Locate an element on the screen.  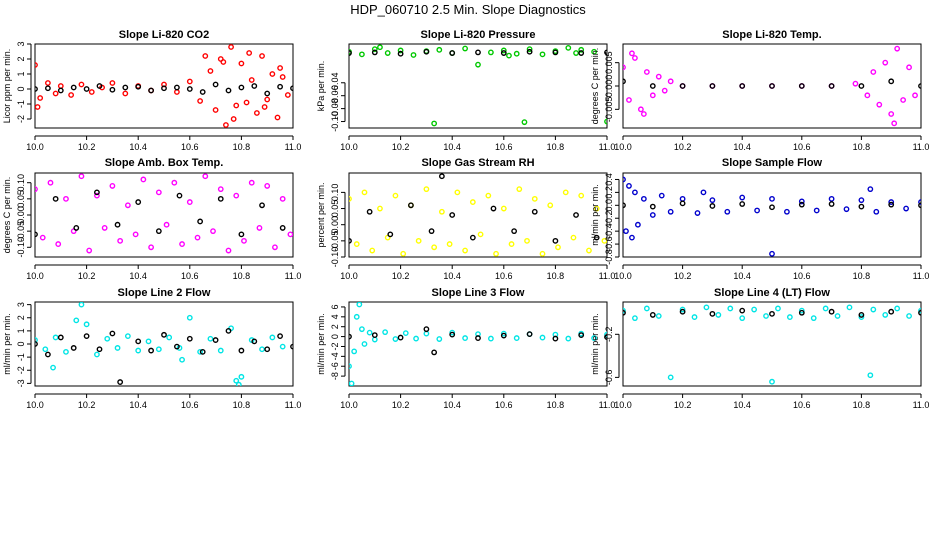
point-layer is located at coordinates (772, 216).